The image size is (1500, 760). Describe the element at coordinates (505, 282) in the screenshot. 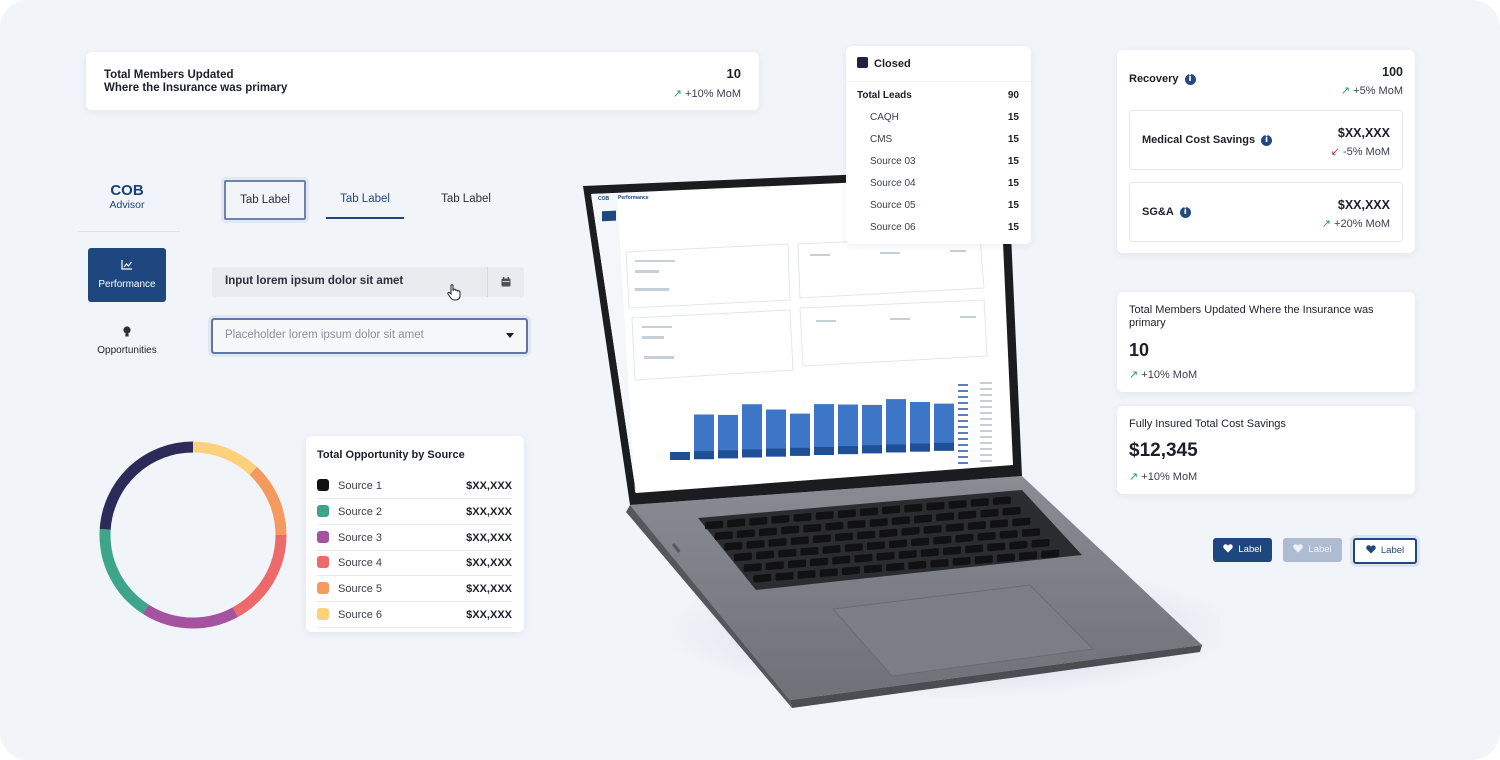

I see `calendar-button` at that location.